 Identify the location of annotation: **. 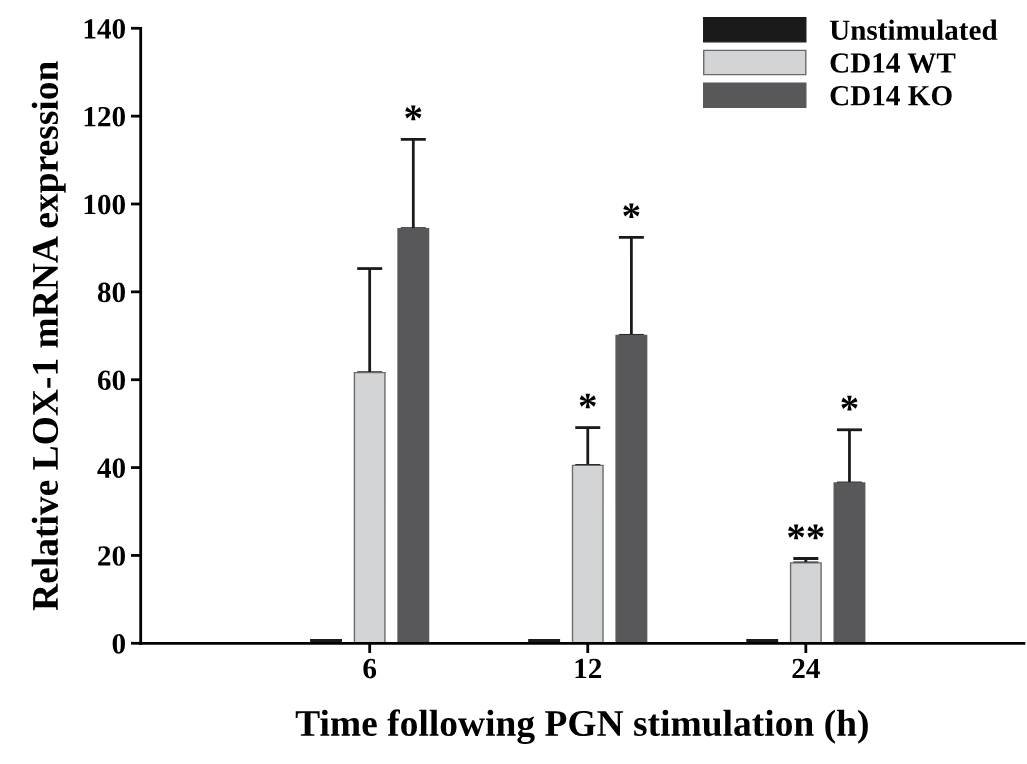
(806, 532).